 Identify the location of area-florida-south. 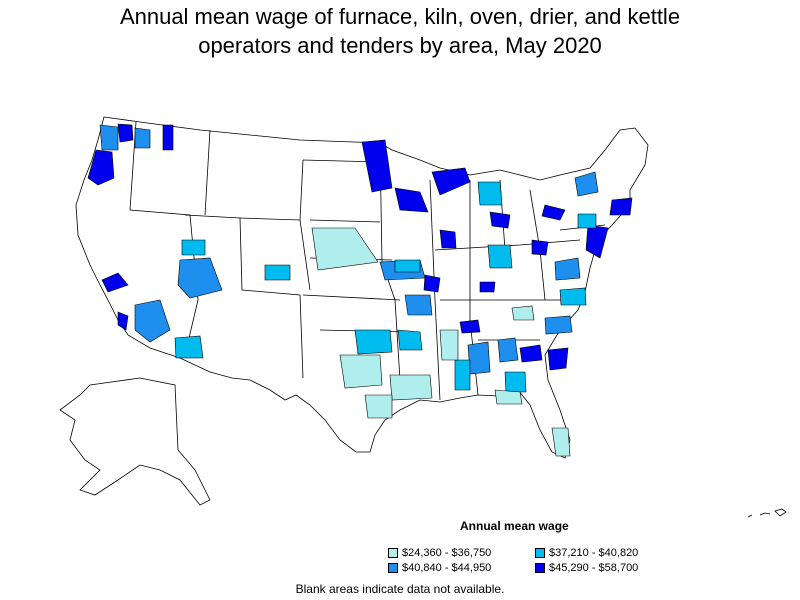
(561, 442).